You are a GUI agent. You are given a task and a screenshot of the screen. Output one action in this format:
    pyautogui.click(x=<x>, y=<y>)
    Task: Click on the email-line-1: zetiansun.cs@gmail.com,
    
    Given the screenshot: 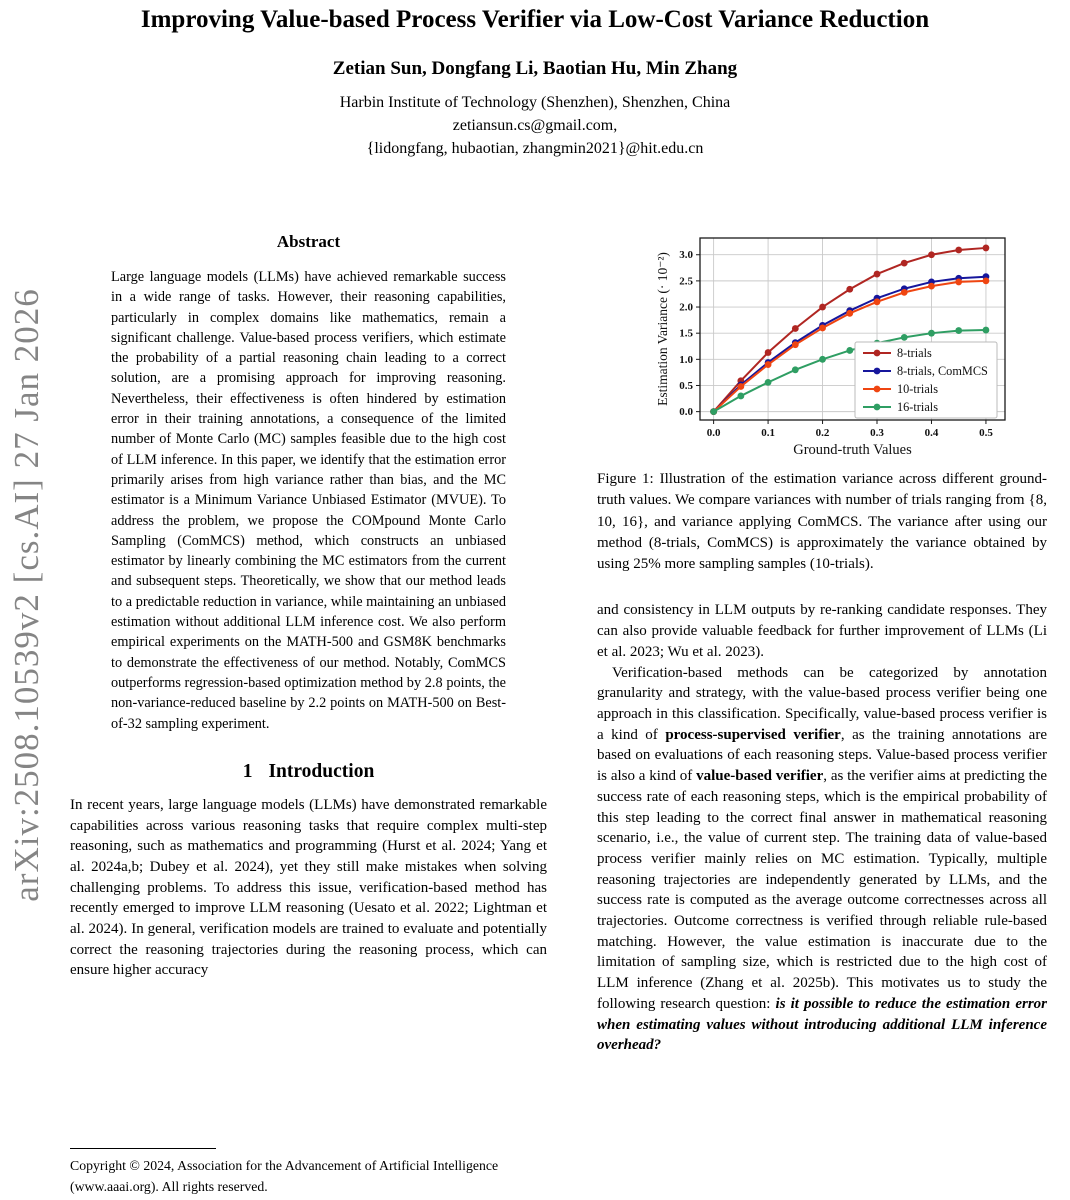 What is the action you would take?
    pyautogui.click(x=535, y=125)
    